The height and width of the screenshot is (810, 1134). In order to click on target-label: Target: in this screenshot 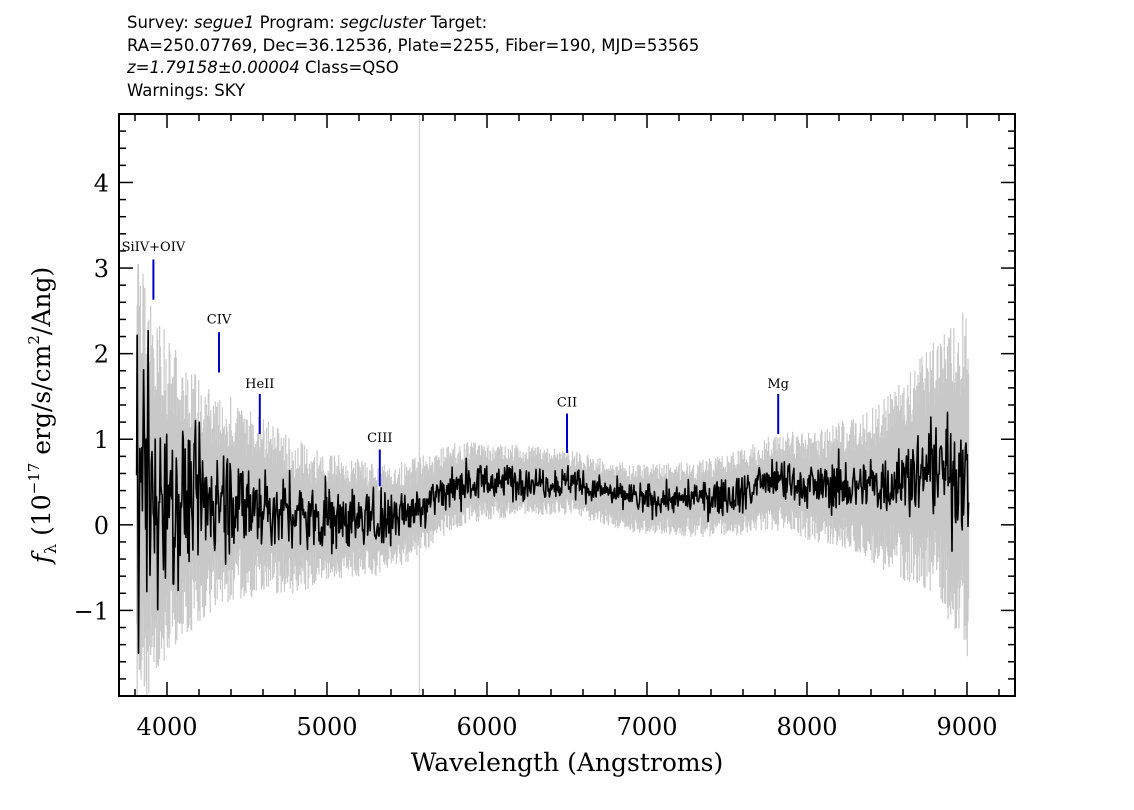, I will do `click(459, 22)`.